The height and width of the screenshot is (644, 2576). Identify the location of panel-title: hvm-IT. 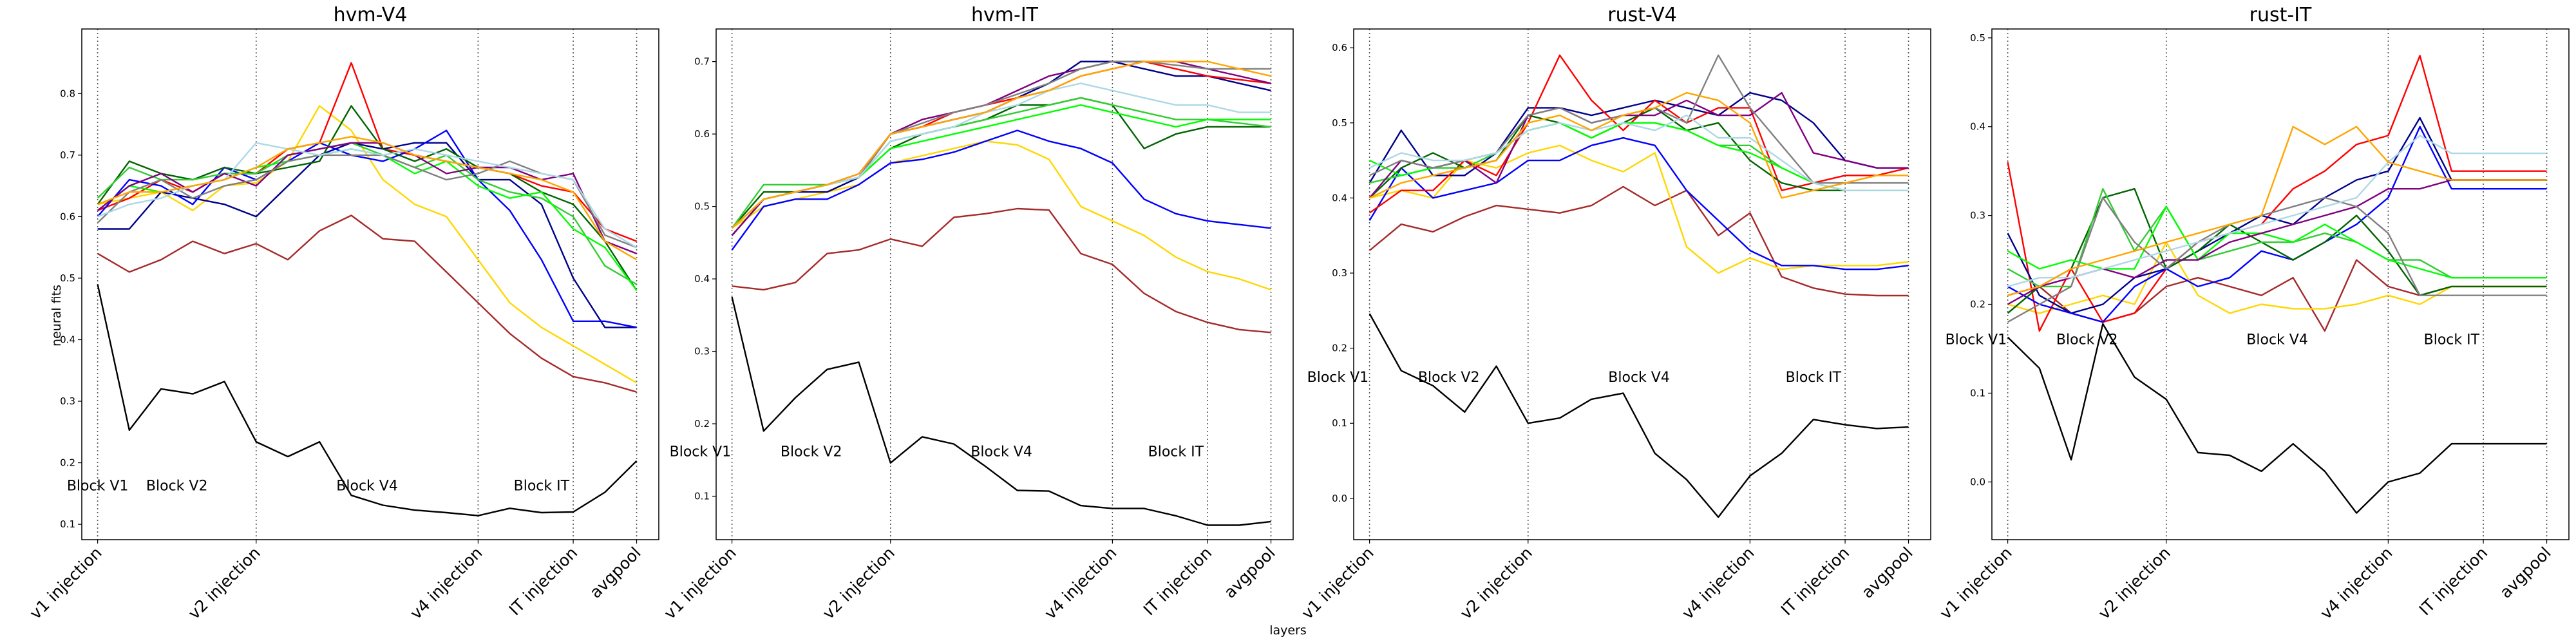
(1005, 15).